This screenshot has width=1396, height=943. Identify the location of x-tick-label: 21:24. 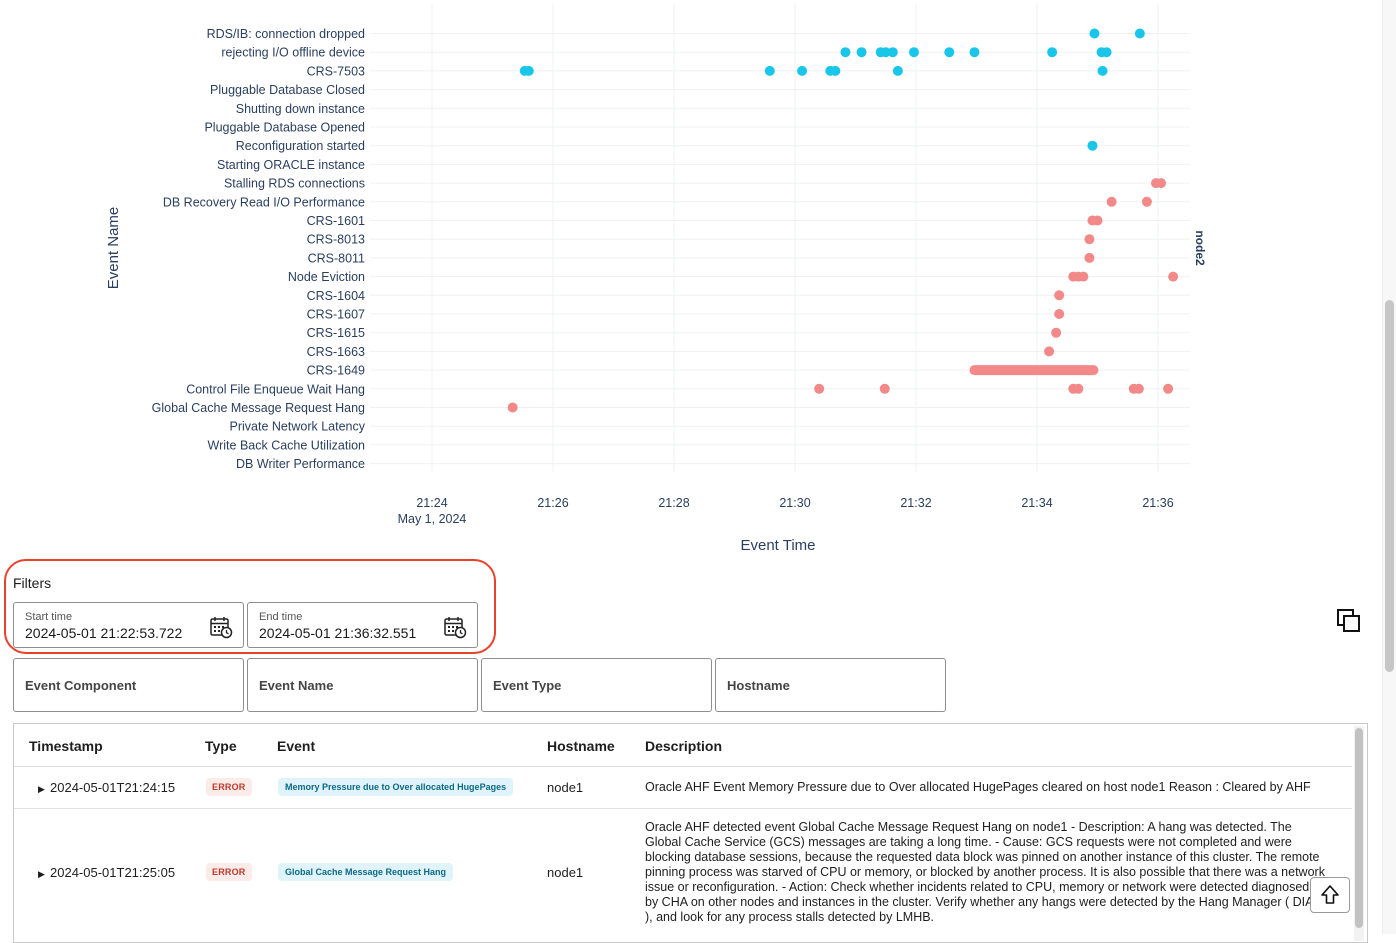
(431, 503).